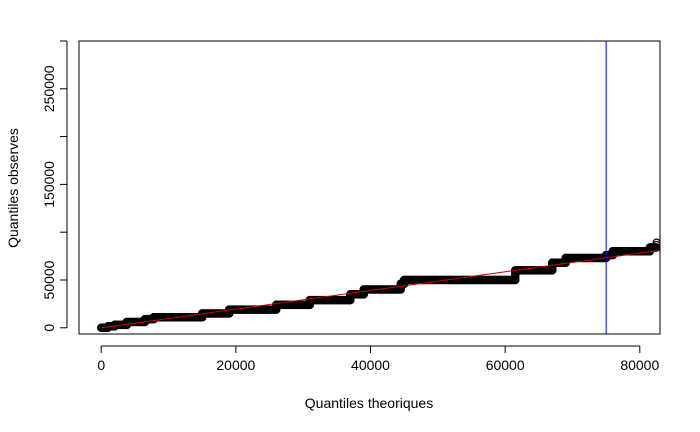 The width and height of the screenshot is (700, 432). Describe the element at coordinates (101, 365) in the screenshot. I see `x-tick-label: 0` at that location.